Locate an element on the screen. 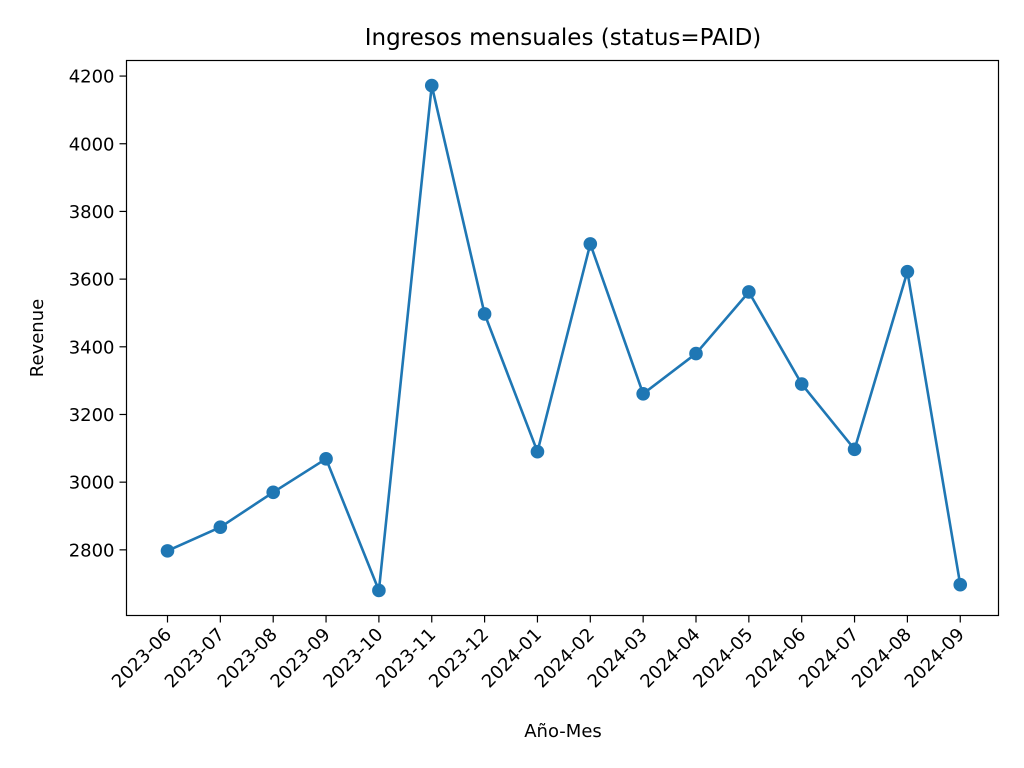 Image resolution: width=1024 pixels, height=768 pixels. y-tick-label: 3400 is located at coordinates (92, 347).